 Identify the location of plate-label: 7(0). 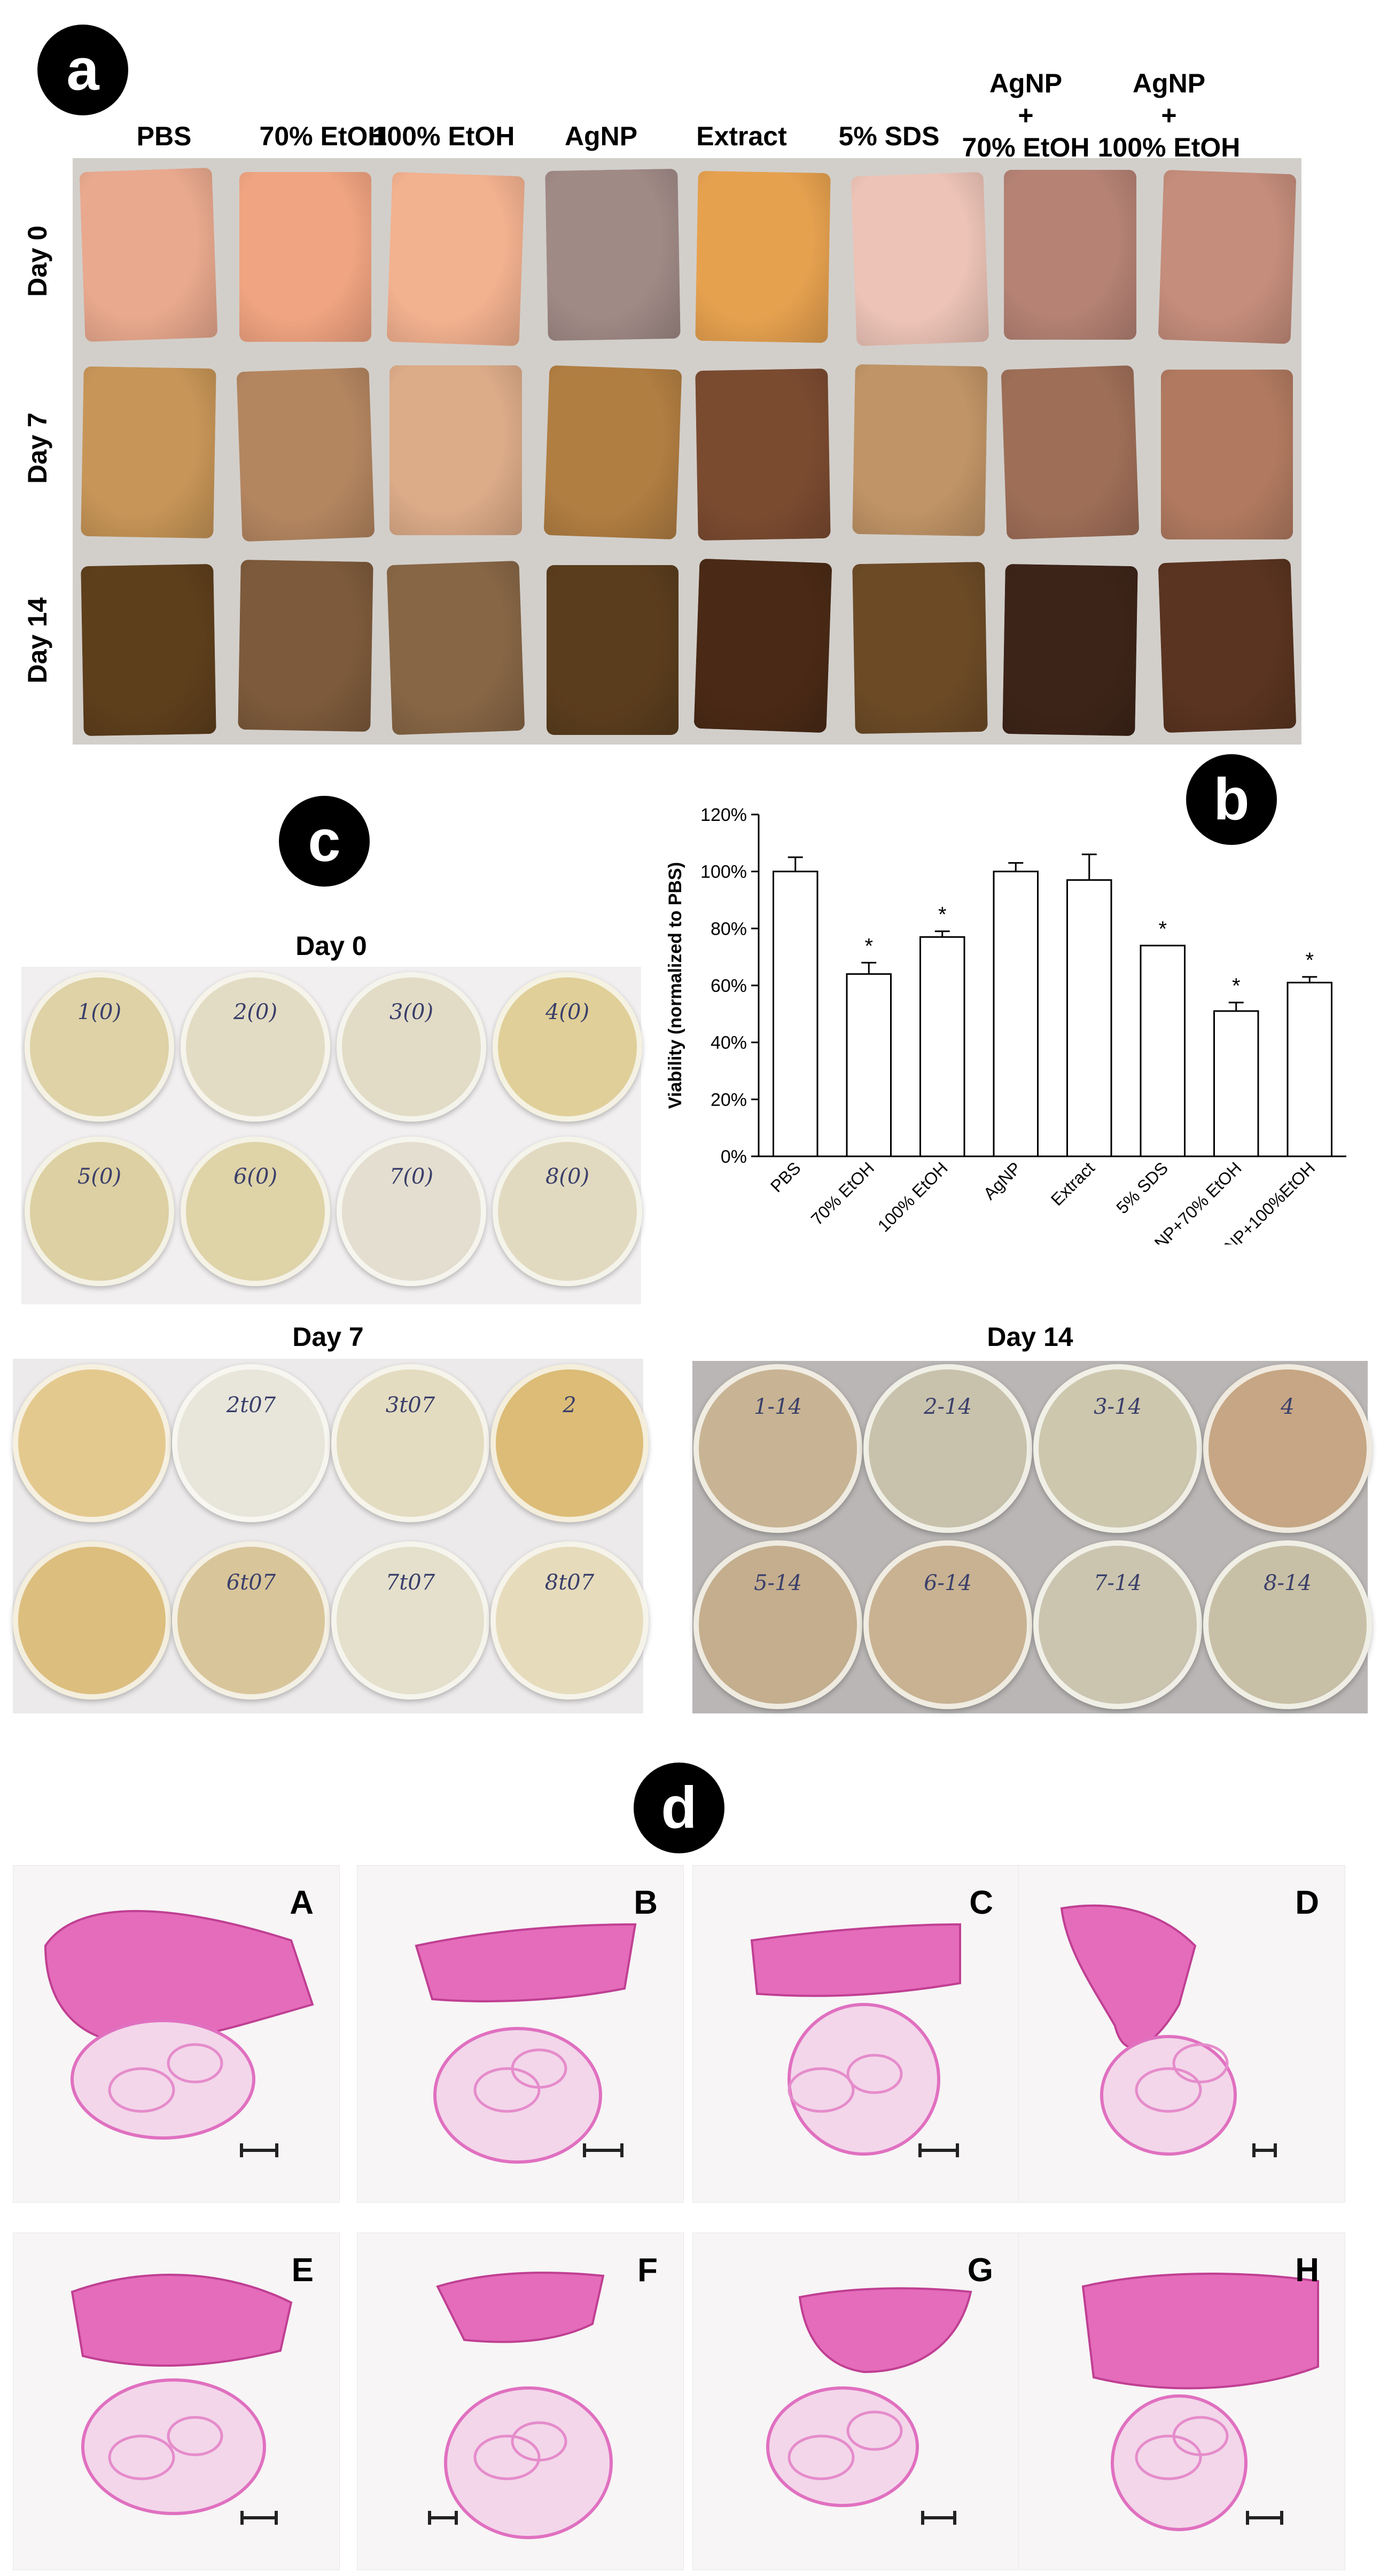
(411, 1176).